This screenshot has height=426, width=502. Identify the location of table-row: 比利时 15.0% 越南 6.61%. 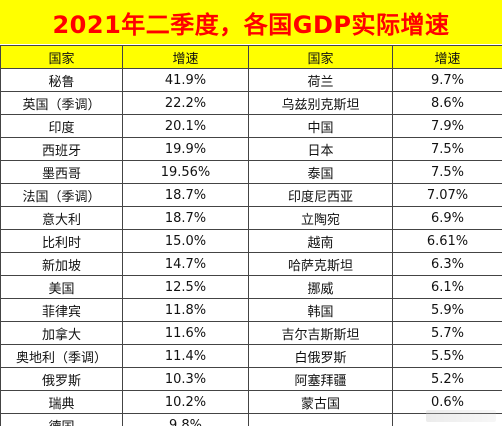
(251, 241).